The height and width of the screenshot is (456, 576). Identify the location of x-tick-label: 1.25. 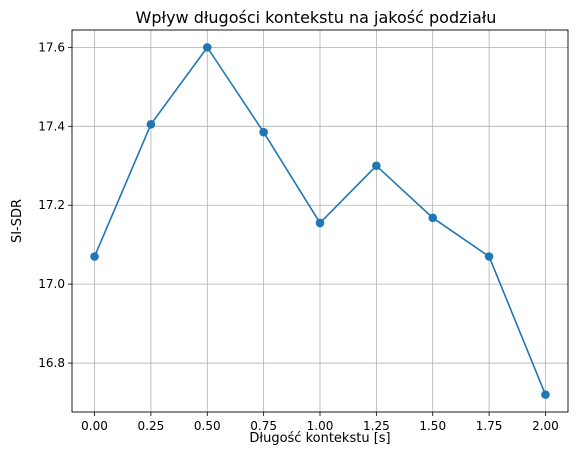
(376, 426).